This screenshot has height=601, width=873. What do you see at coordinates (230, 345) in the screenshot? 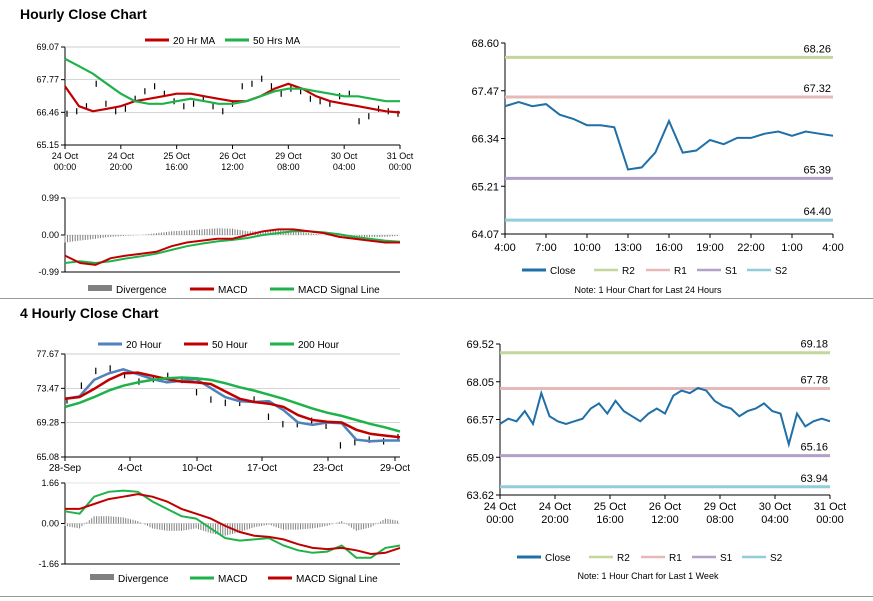
I see `legend-label: 50 Hour` at bounding box center [230, 345].